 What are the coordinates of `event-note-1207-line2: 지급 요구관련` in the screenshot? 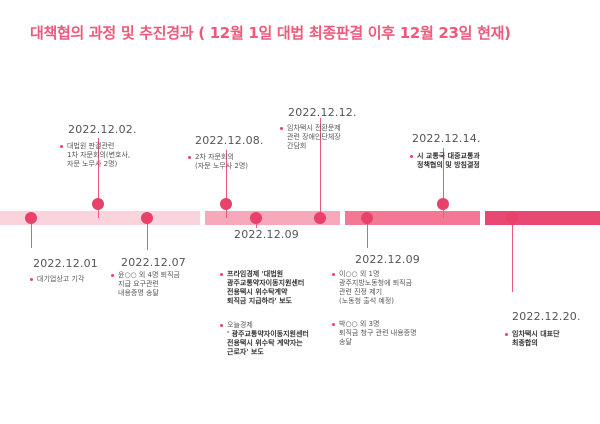 It's located at (138, 284).